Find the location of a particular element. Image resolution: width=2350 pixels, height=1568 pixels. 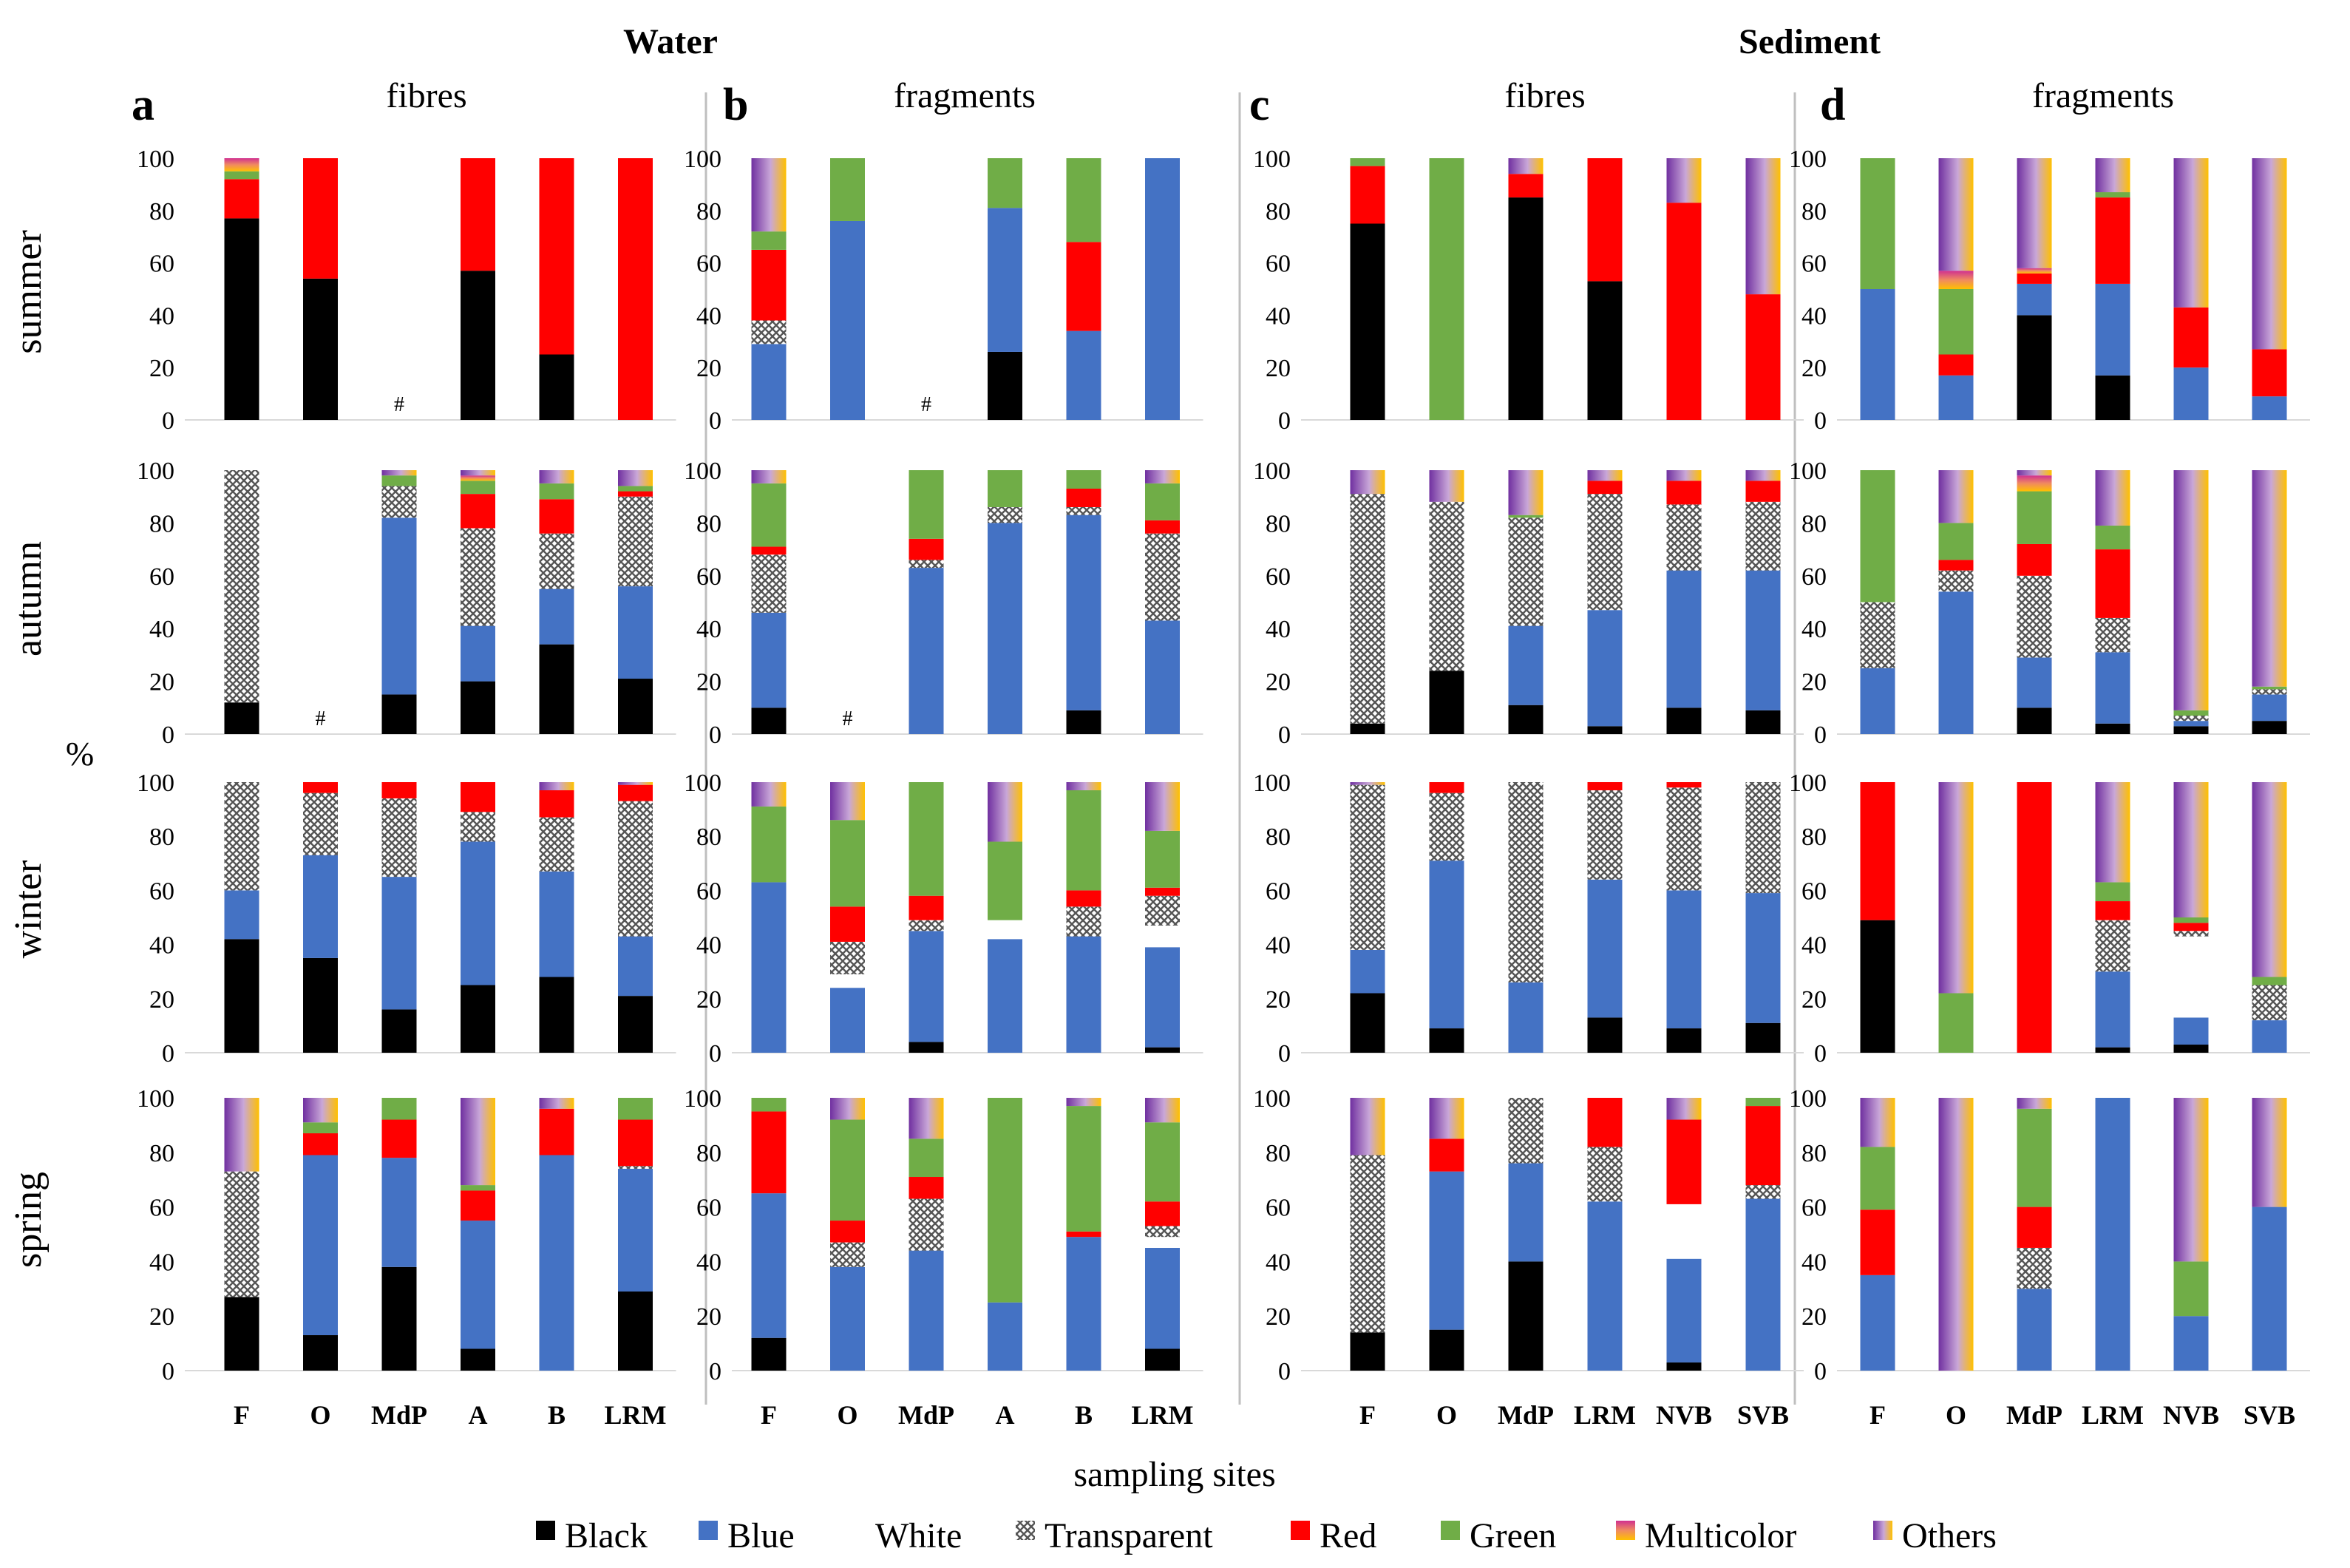

bar-segment-a-autumn-a-green is located at coordinates (478, 488).